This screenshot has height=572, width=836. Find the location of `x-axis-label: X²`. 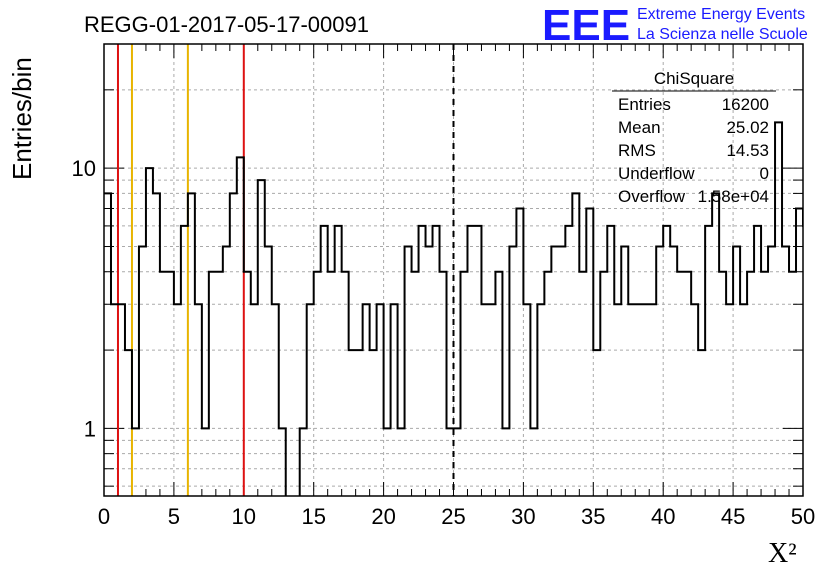

x-axis-label: X² is located at coordinates (782, 553).